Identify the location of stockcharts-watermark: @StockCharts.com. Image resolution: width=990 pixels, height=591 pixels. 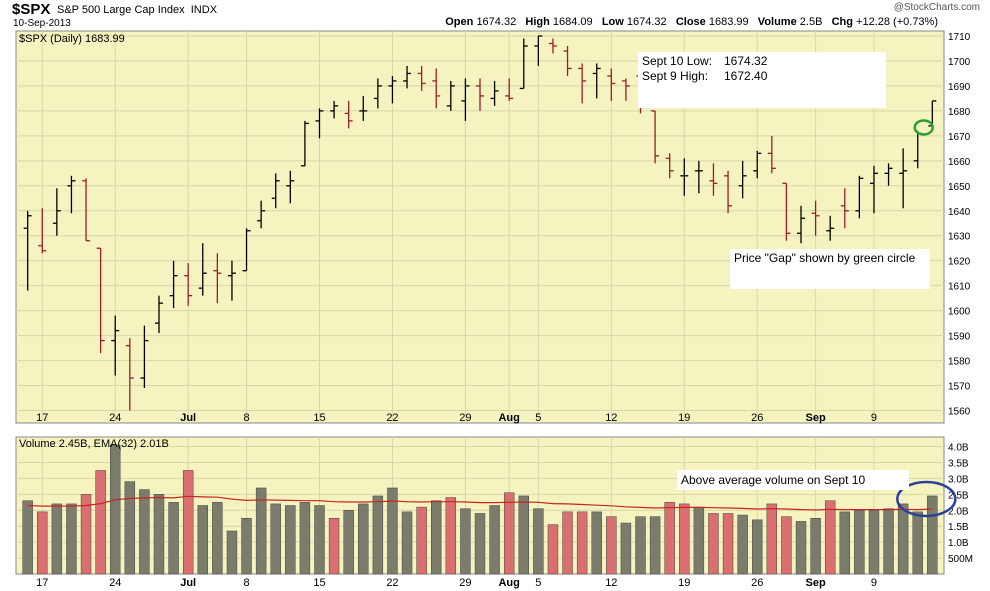
(936, 7).